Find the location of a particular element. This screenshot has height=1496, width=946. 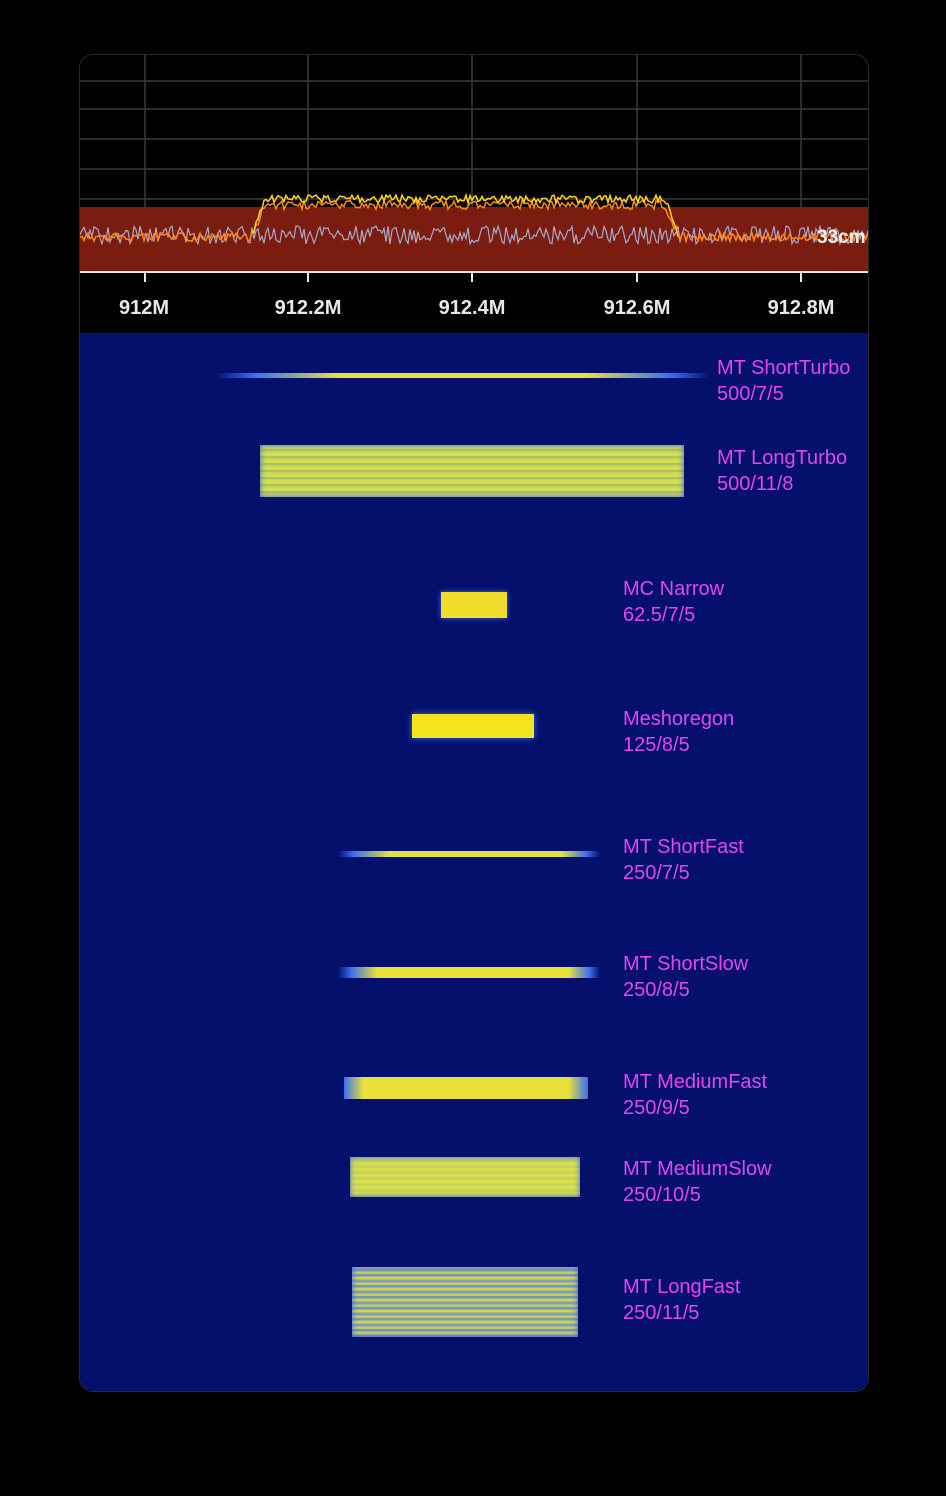

signal-mode-name: MT MediumFast is located at coordinates (695, 1082).